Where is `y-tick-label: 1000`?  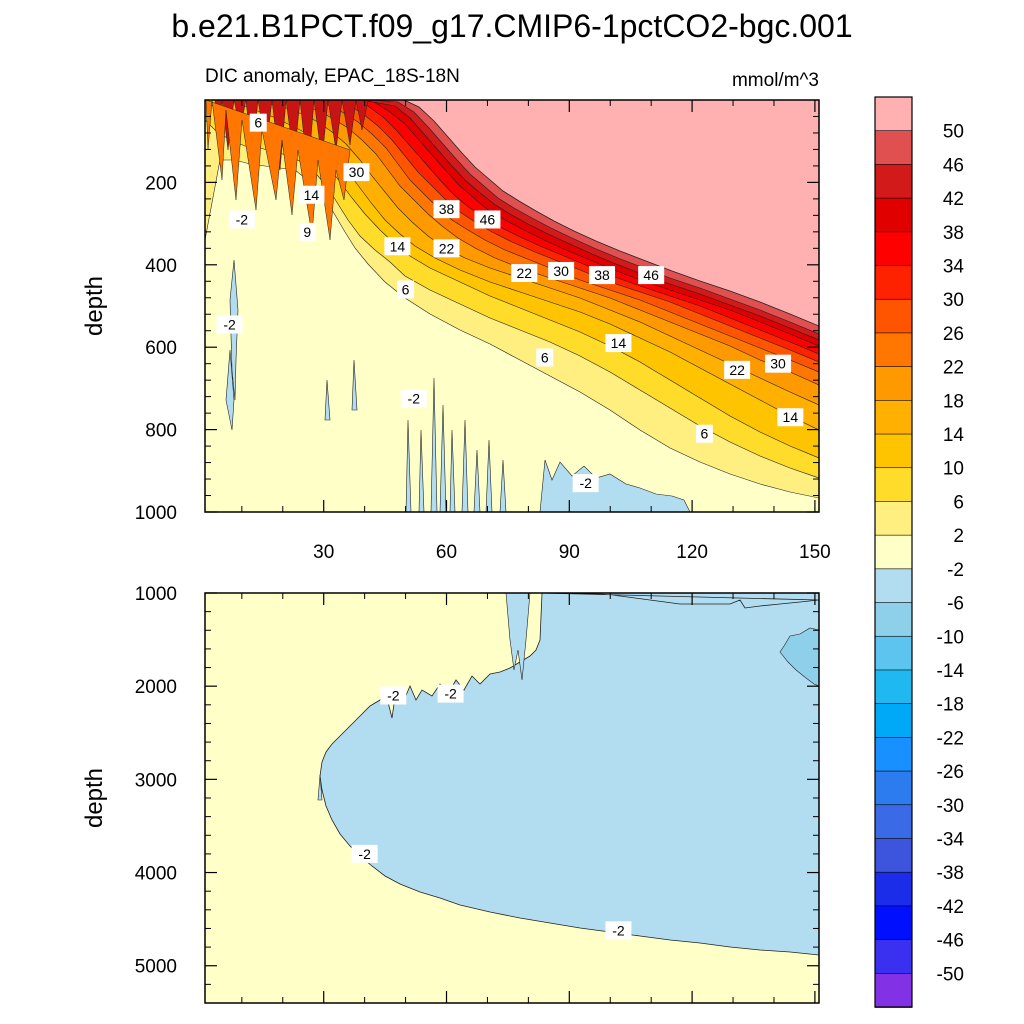 y-tick-label: 1000 is located at coordinates (156, 513).